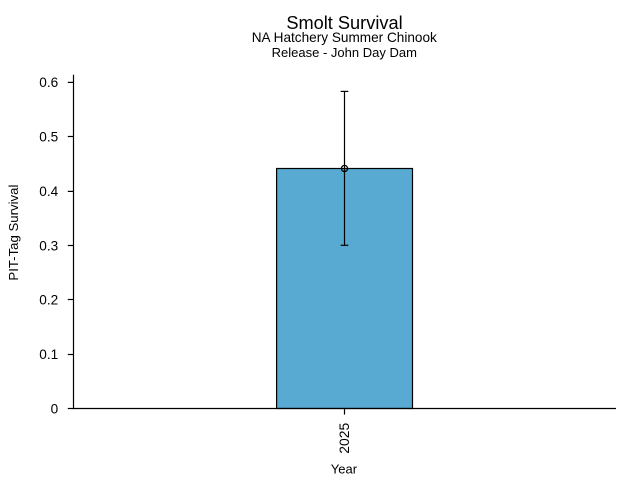  I want to click on svg-text: 0.1, so click(48, 354).